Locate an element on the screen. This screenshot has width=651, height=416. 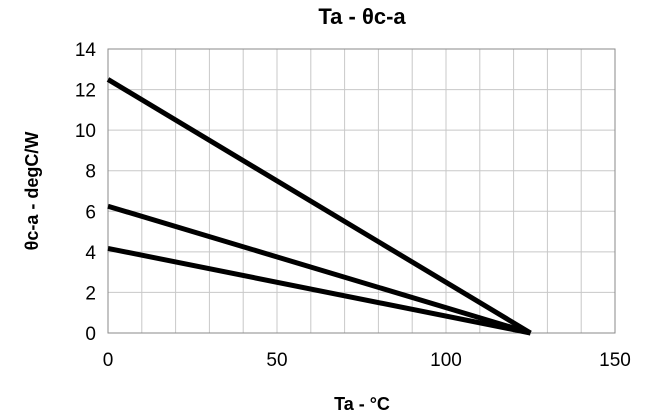
y-tick-label: 0 is located at coordinates (90, 334).